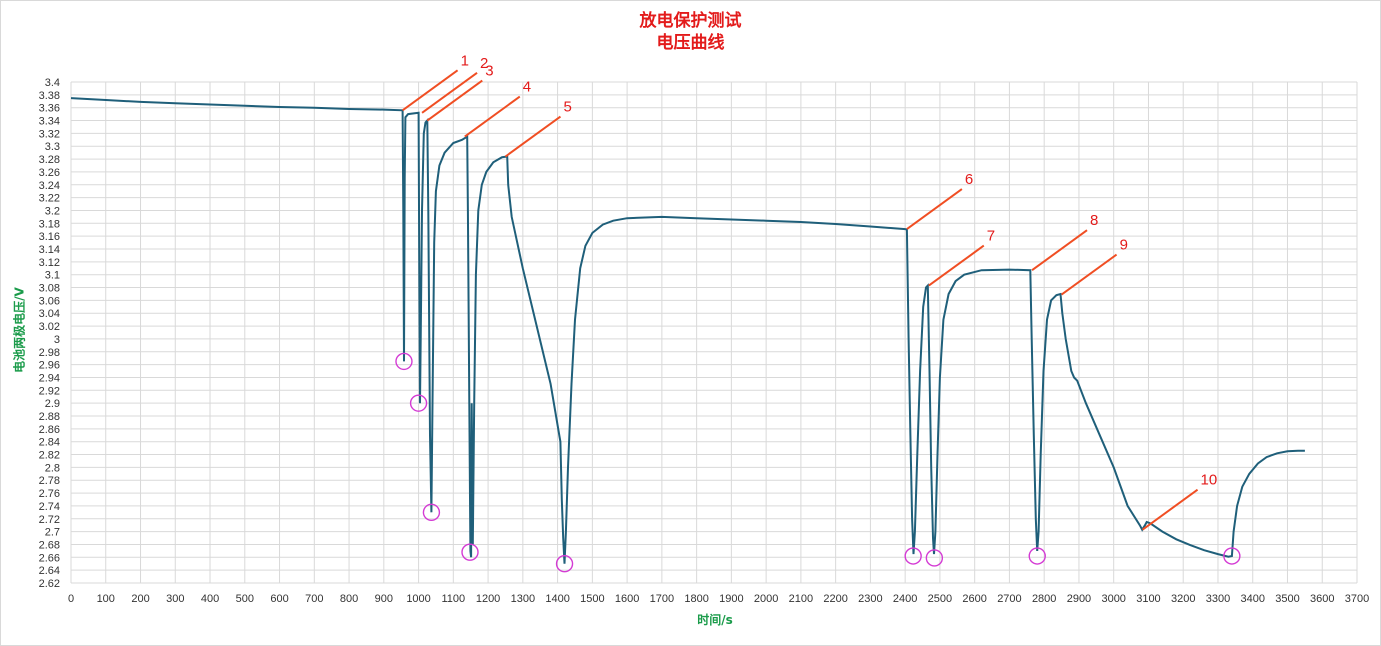  Describe the element at coordinates (49, 456) in the screenshot. I see `y-tick-label: 2.82` at that location.